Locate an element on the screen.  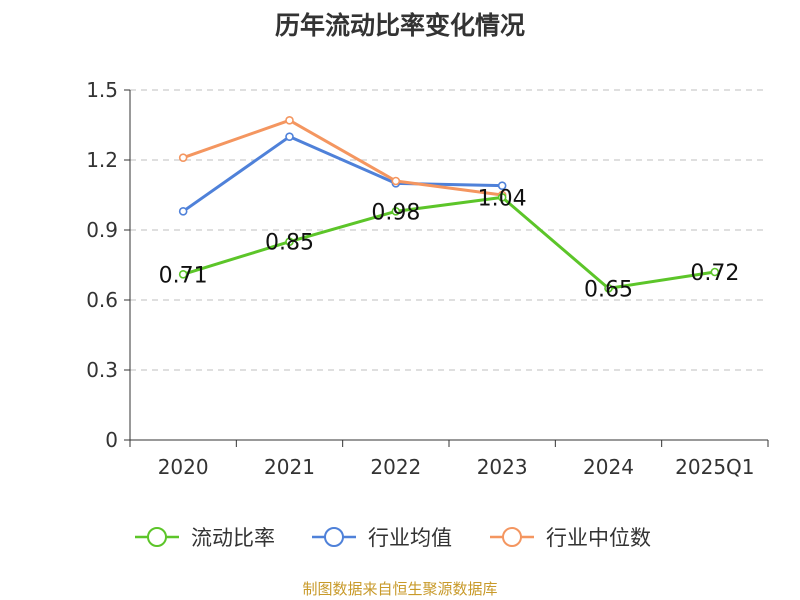
y-tick-label: 0.3 is located at coordinates (102, 370).